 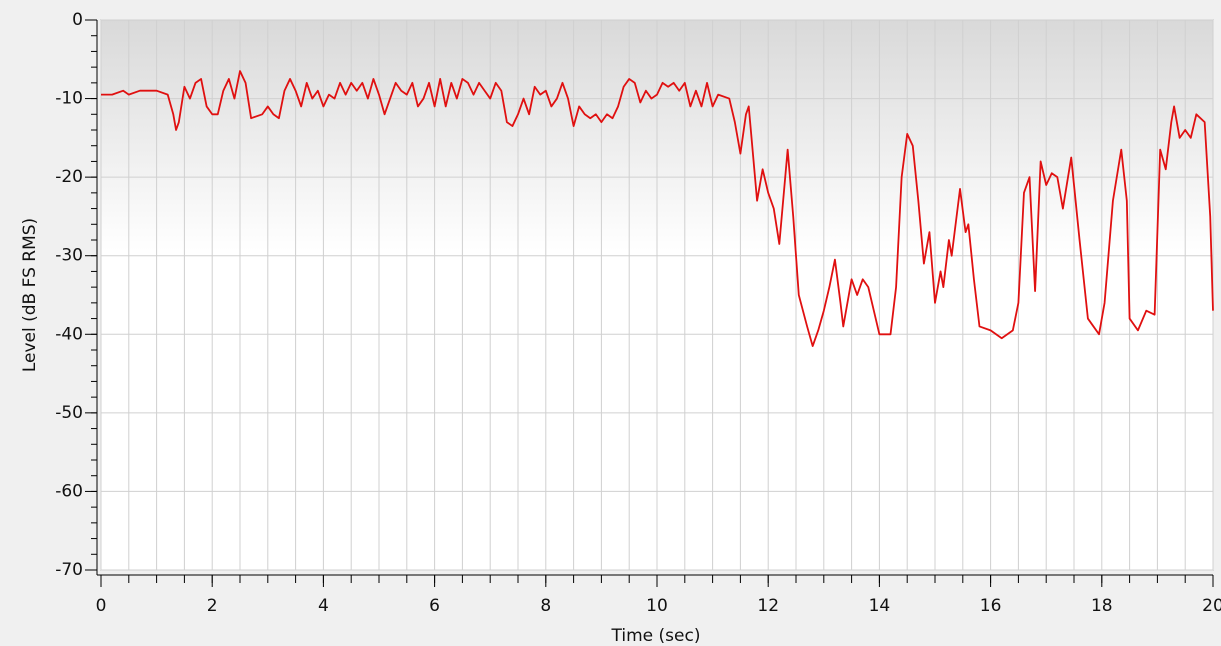 What do you see at coordinates (69, 334) in the screenshot?
I see `y-tick-label: -40` at bounding box center [69, 334].